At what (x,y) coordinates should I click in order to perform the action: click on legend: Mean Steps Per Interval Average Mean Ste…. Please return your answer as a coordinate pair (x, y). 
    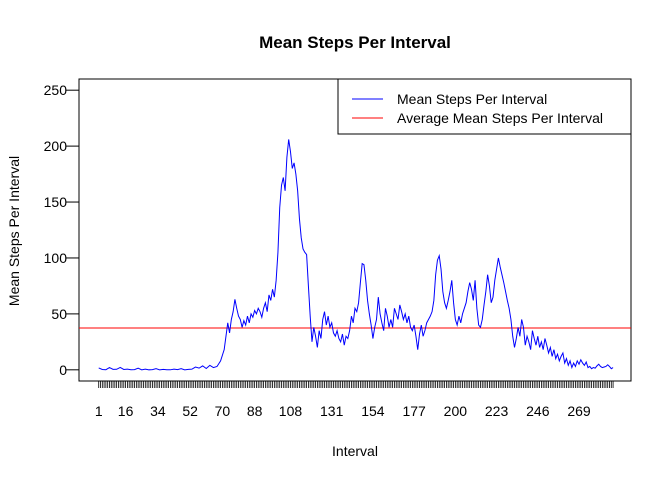
    Looking at the image, I should click on (484, 106).